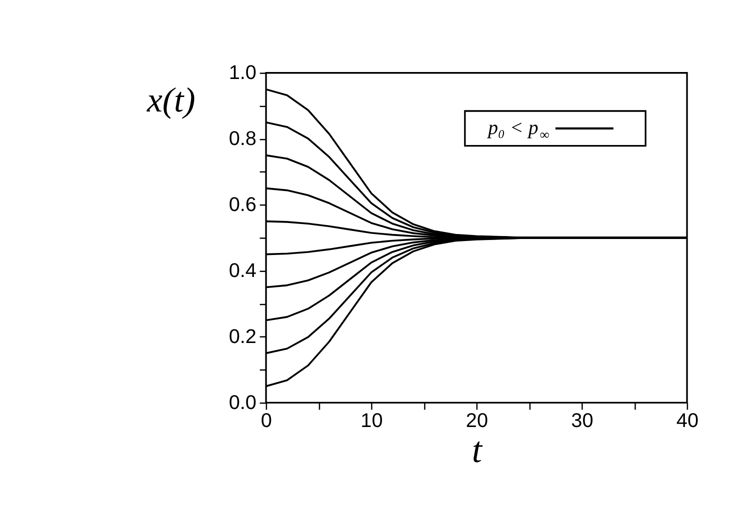  Describe the element at coordinates (687, 421) in the screenshot. I see `x-tick-label: 40` at that location.